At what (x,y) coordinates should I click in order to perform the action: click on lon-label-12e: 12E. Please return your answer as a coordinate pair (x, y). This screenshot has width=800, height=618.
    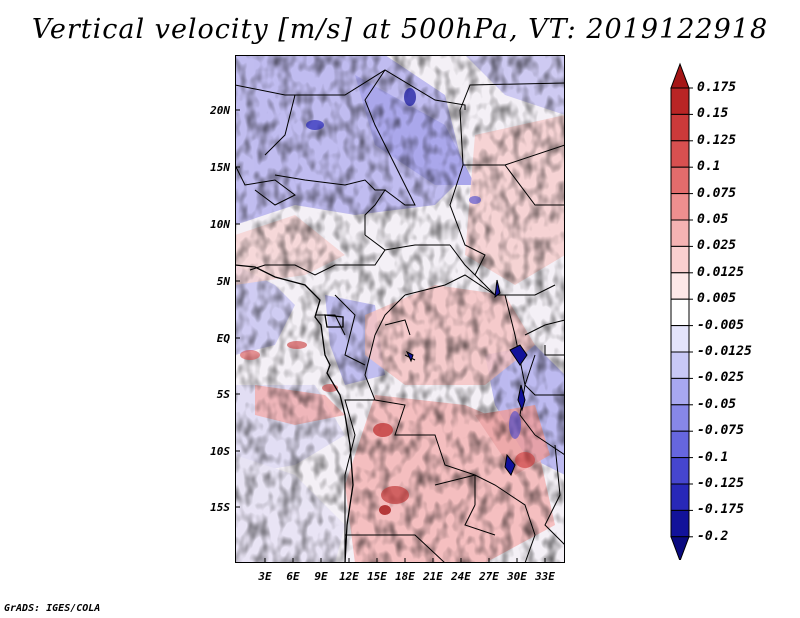
    Looking at the image, I should click on (349, 576).